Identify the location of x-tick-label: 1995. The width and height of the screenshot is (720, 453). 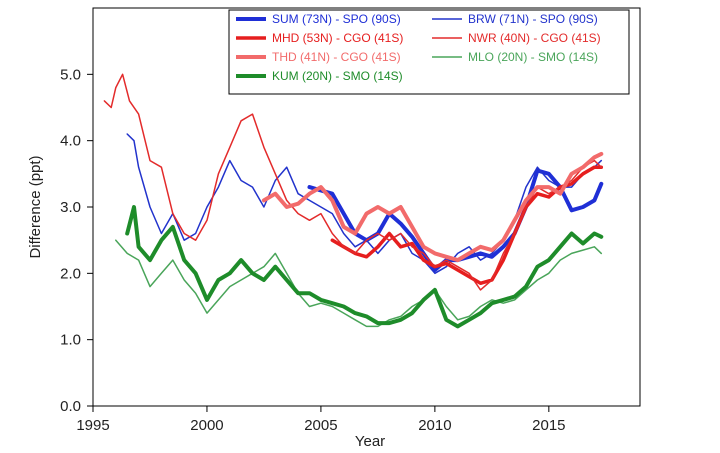
(92, 425).